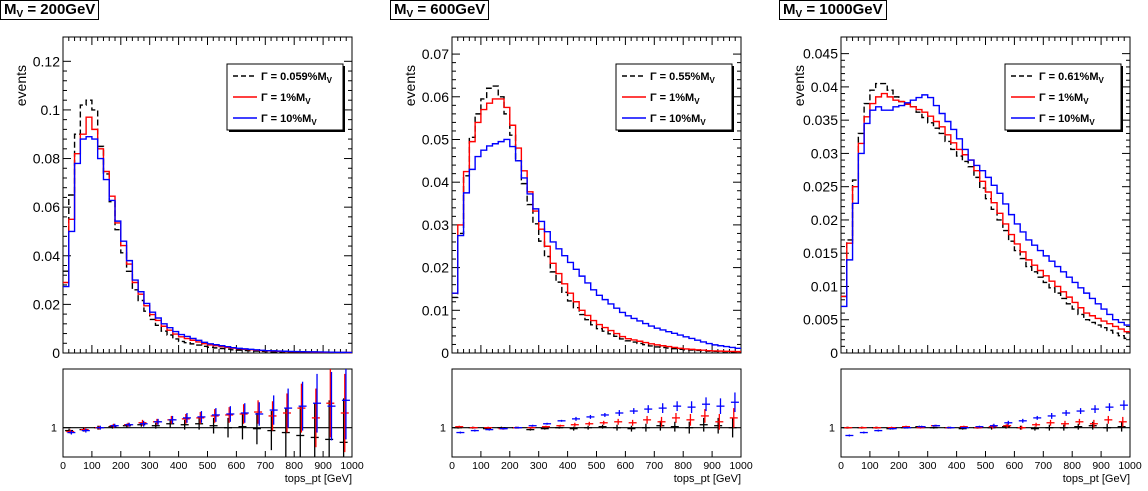  Describe the element at coordinates (1069, 77) in the screenshot. I see `legend-label-text: Γ = 0.61%M` at that location.